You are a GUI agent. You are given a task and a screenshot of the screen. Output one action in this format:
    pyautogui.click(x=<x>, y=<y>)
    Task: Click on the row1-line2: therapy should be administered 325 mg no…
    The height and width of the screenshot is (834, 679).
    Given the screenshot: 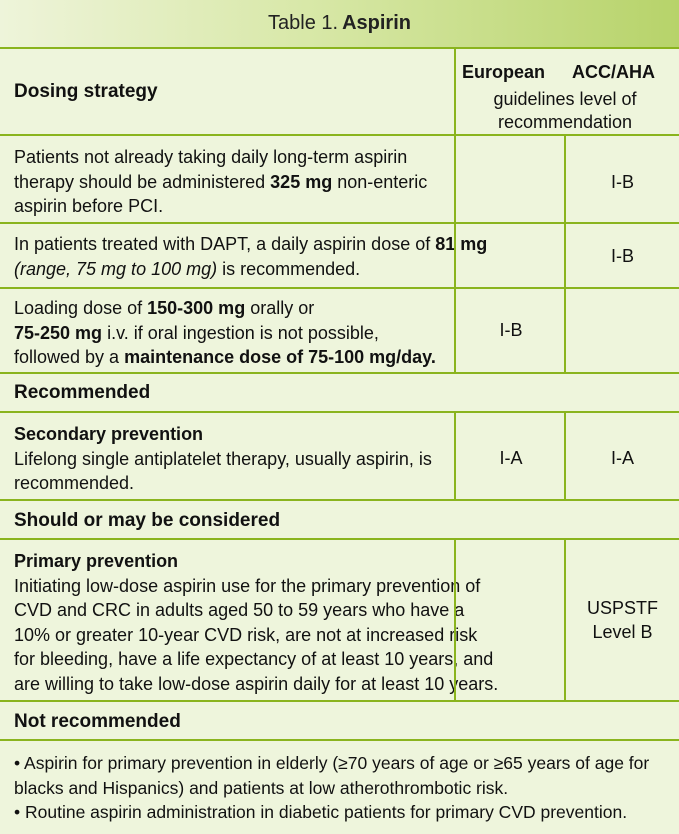 What is the action you would take?
    pyautogui.click(x=221, y=181)
    